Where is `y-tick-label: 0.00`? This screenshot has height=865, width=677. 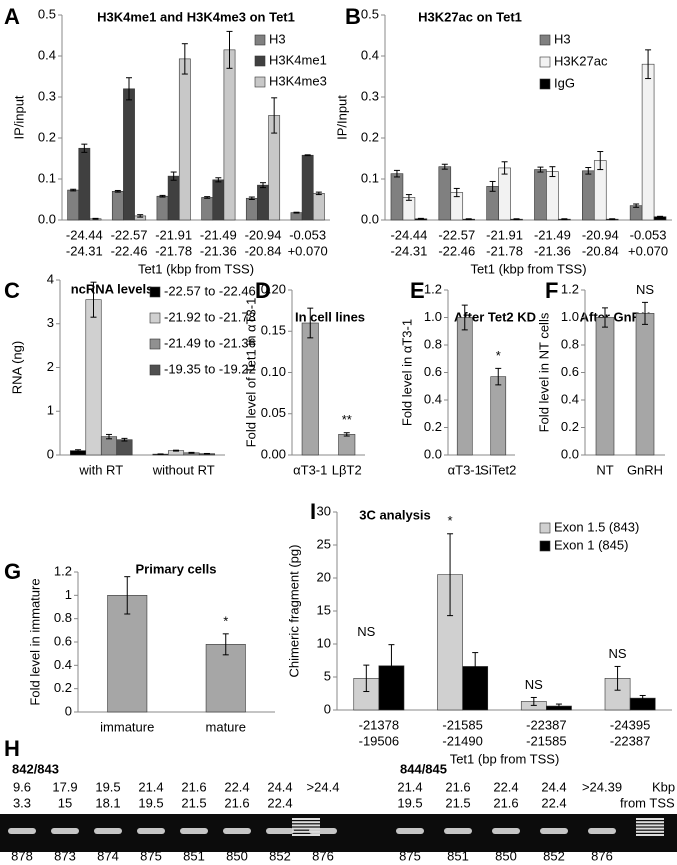
y-tick-label: 0.00 is located at coordinates (273, 453).